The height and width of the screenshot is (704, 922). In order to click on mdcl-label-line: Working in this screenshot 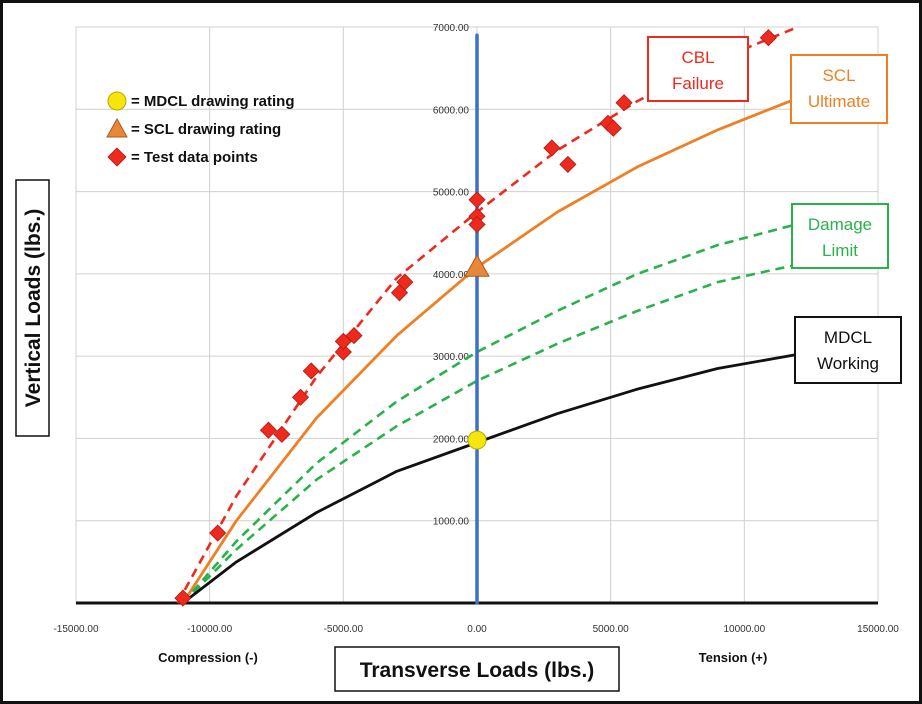, I will do `click(848, 363)`.